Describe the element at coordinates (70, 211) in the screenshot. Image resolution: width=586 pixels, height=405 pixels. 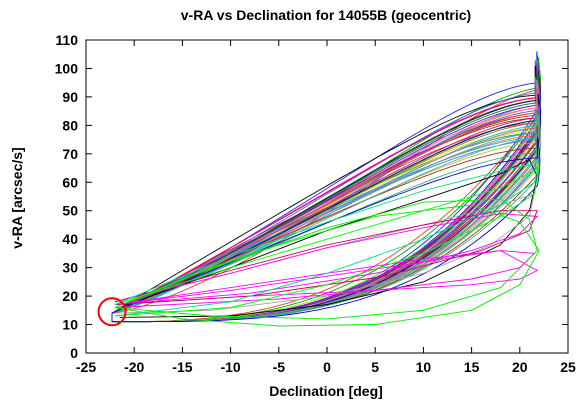
I see `y-tick-label: 50` at that location.